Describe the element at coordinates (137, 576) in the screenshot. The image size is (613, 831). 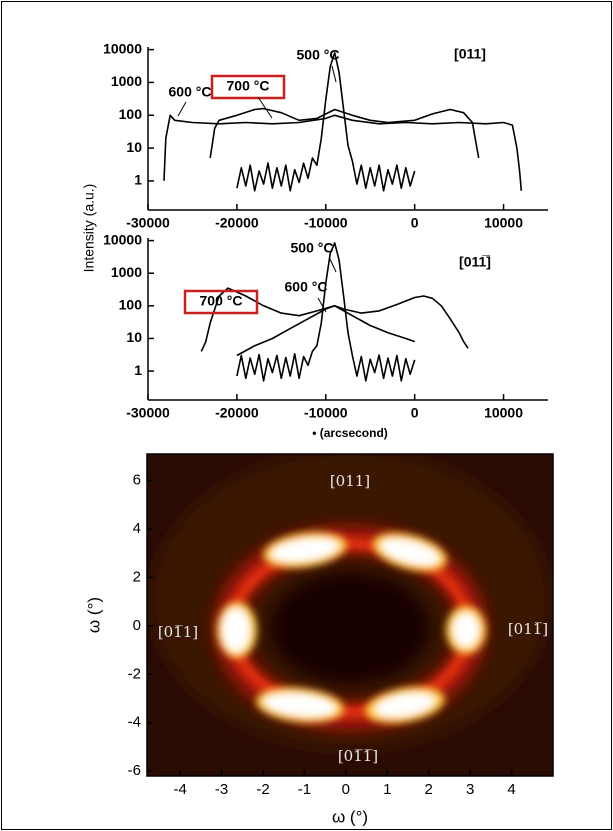
I see `y-tick-label: 2` at that location.